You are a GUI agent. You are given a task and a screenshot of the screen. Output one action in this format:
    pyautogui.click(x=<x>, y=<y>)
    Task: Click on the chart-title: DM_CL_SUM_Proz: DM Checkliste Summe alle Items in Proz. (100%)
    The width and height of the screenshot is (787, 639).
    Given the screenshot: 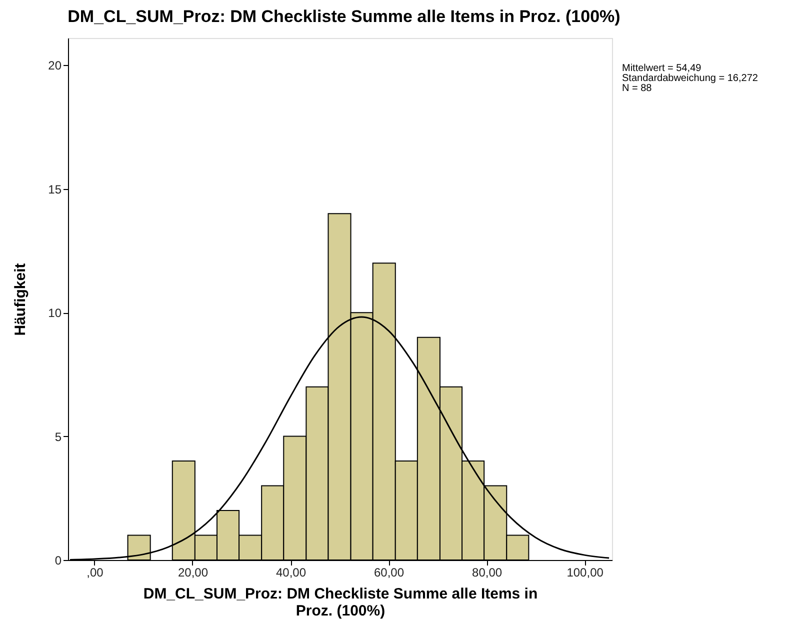 What is the action you would take?
    pyautogui.click(x=344, y=16)
    